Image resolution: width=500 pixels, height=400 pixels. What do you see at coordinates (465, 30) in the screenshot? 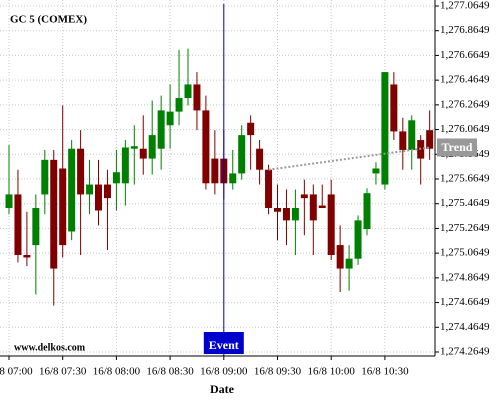
I see `y-tick-label: 1,276.8649` at bounding box center [465, 30].